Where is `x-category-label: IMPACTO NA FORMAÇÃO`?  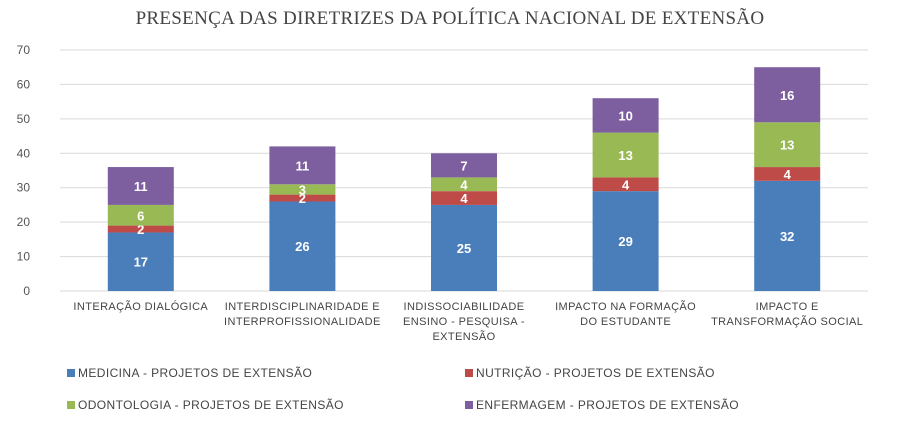 x-category-label: IMPACTO NA FORMAÇÃO is located at coordinates (625, 306).